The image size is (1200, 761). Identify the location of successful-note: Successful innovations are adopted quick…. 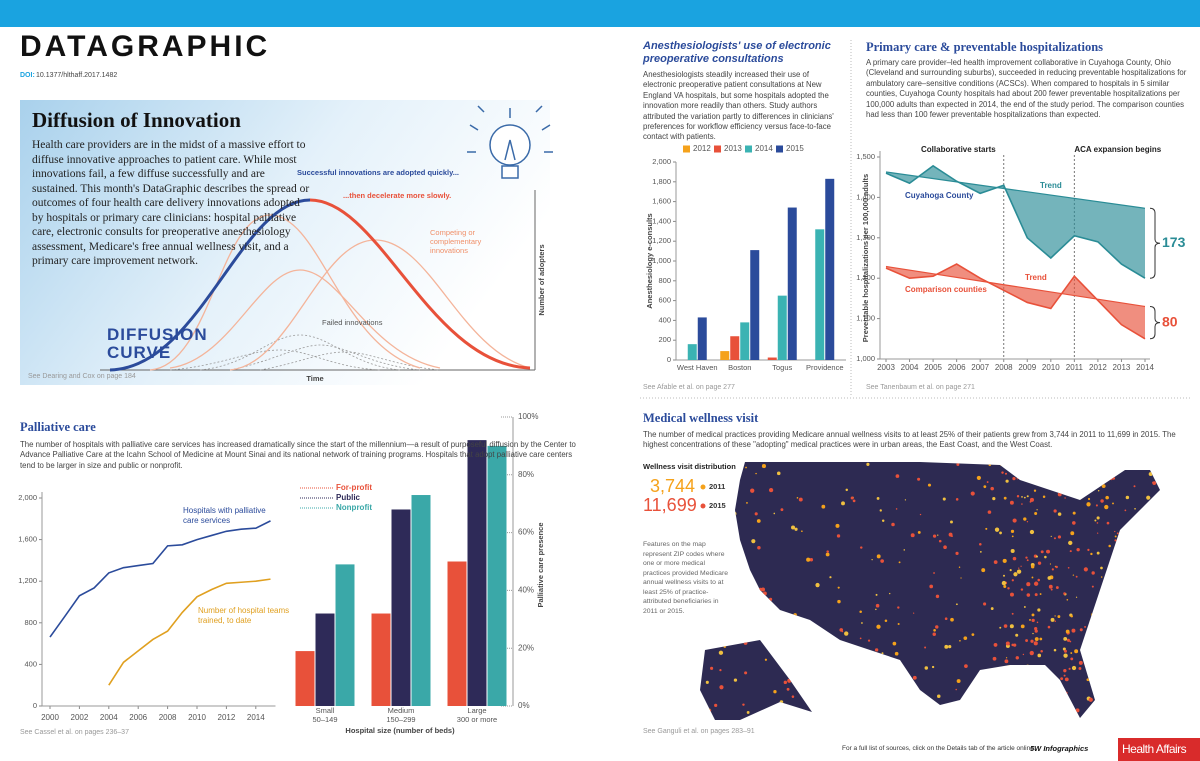
(378, 172).